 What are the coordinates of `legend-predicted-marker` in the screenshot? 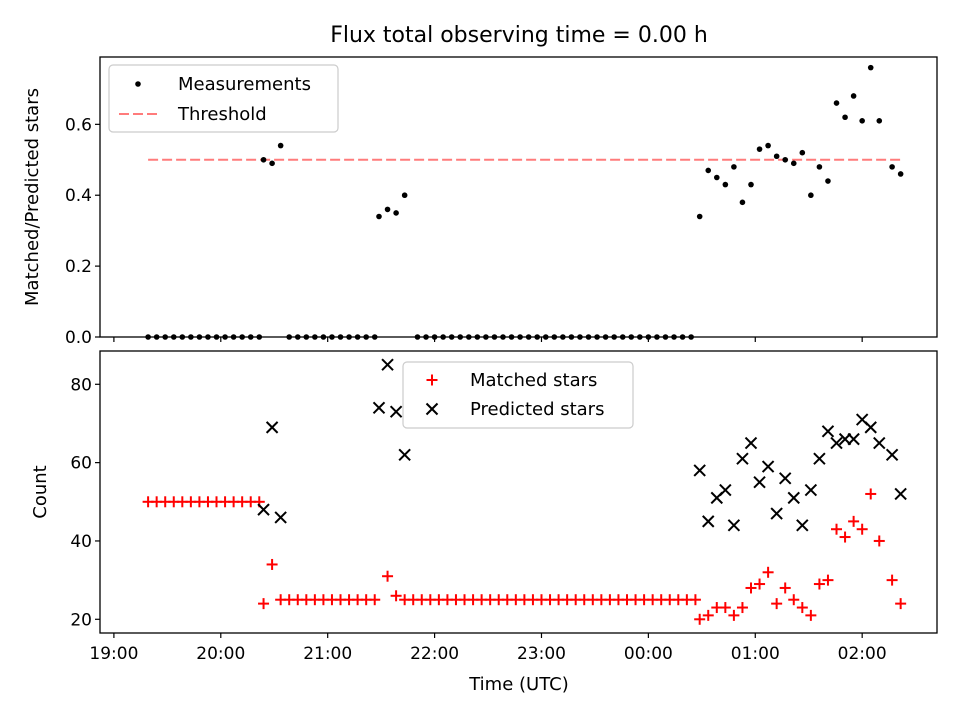 It's located at (432, 409).